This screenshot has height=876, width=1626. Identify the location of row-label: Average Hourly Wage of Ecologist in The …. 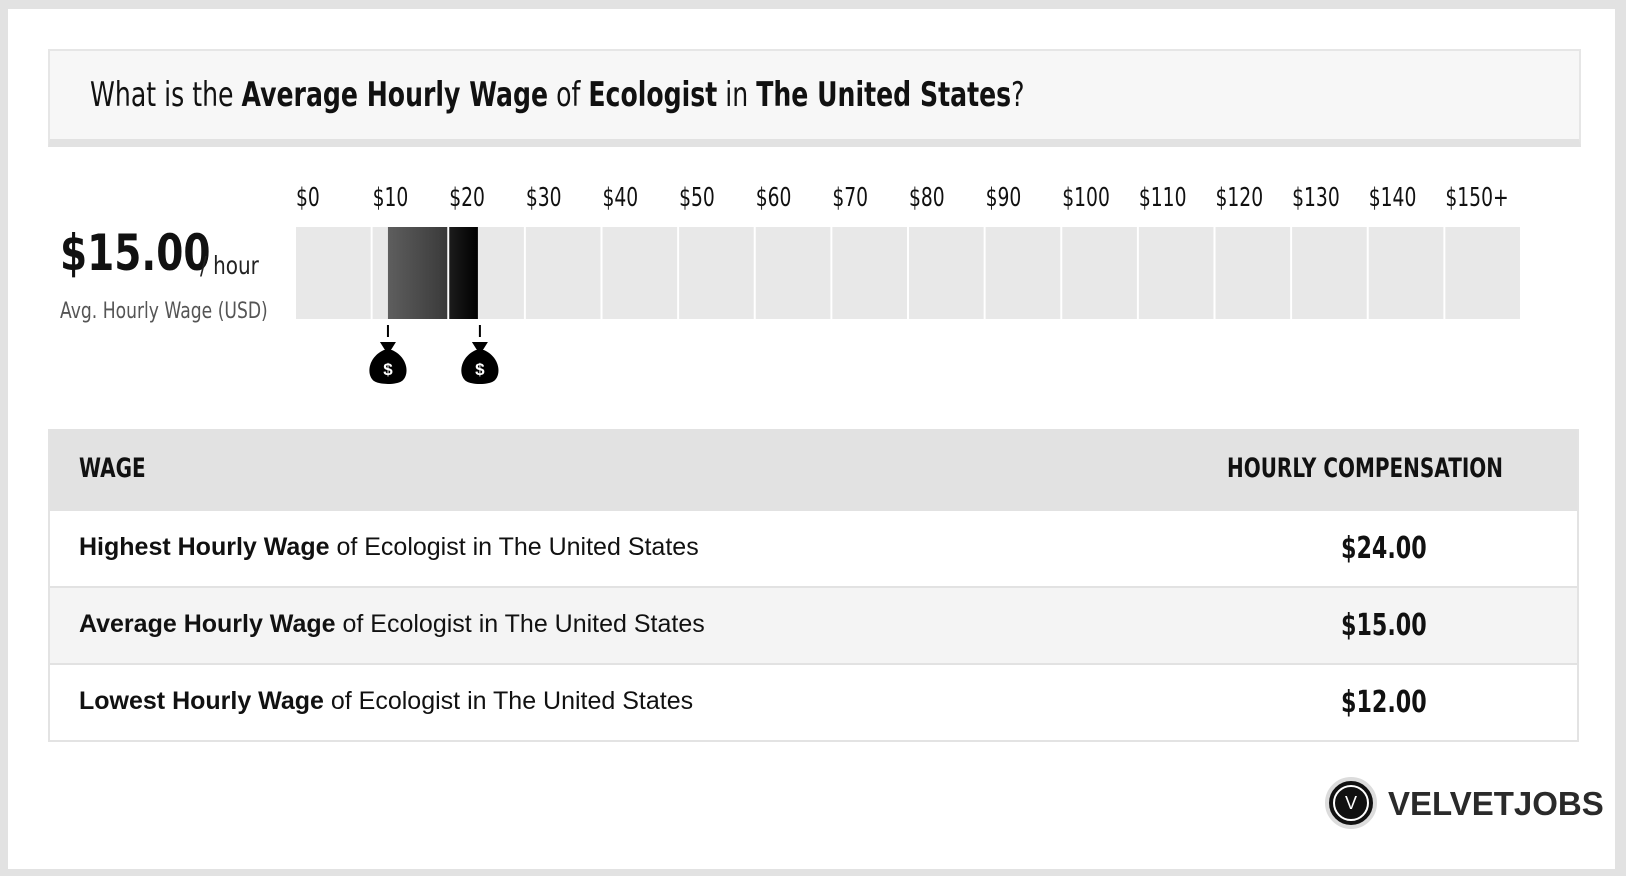
(392, 624).